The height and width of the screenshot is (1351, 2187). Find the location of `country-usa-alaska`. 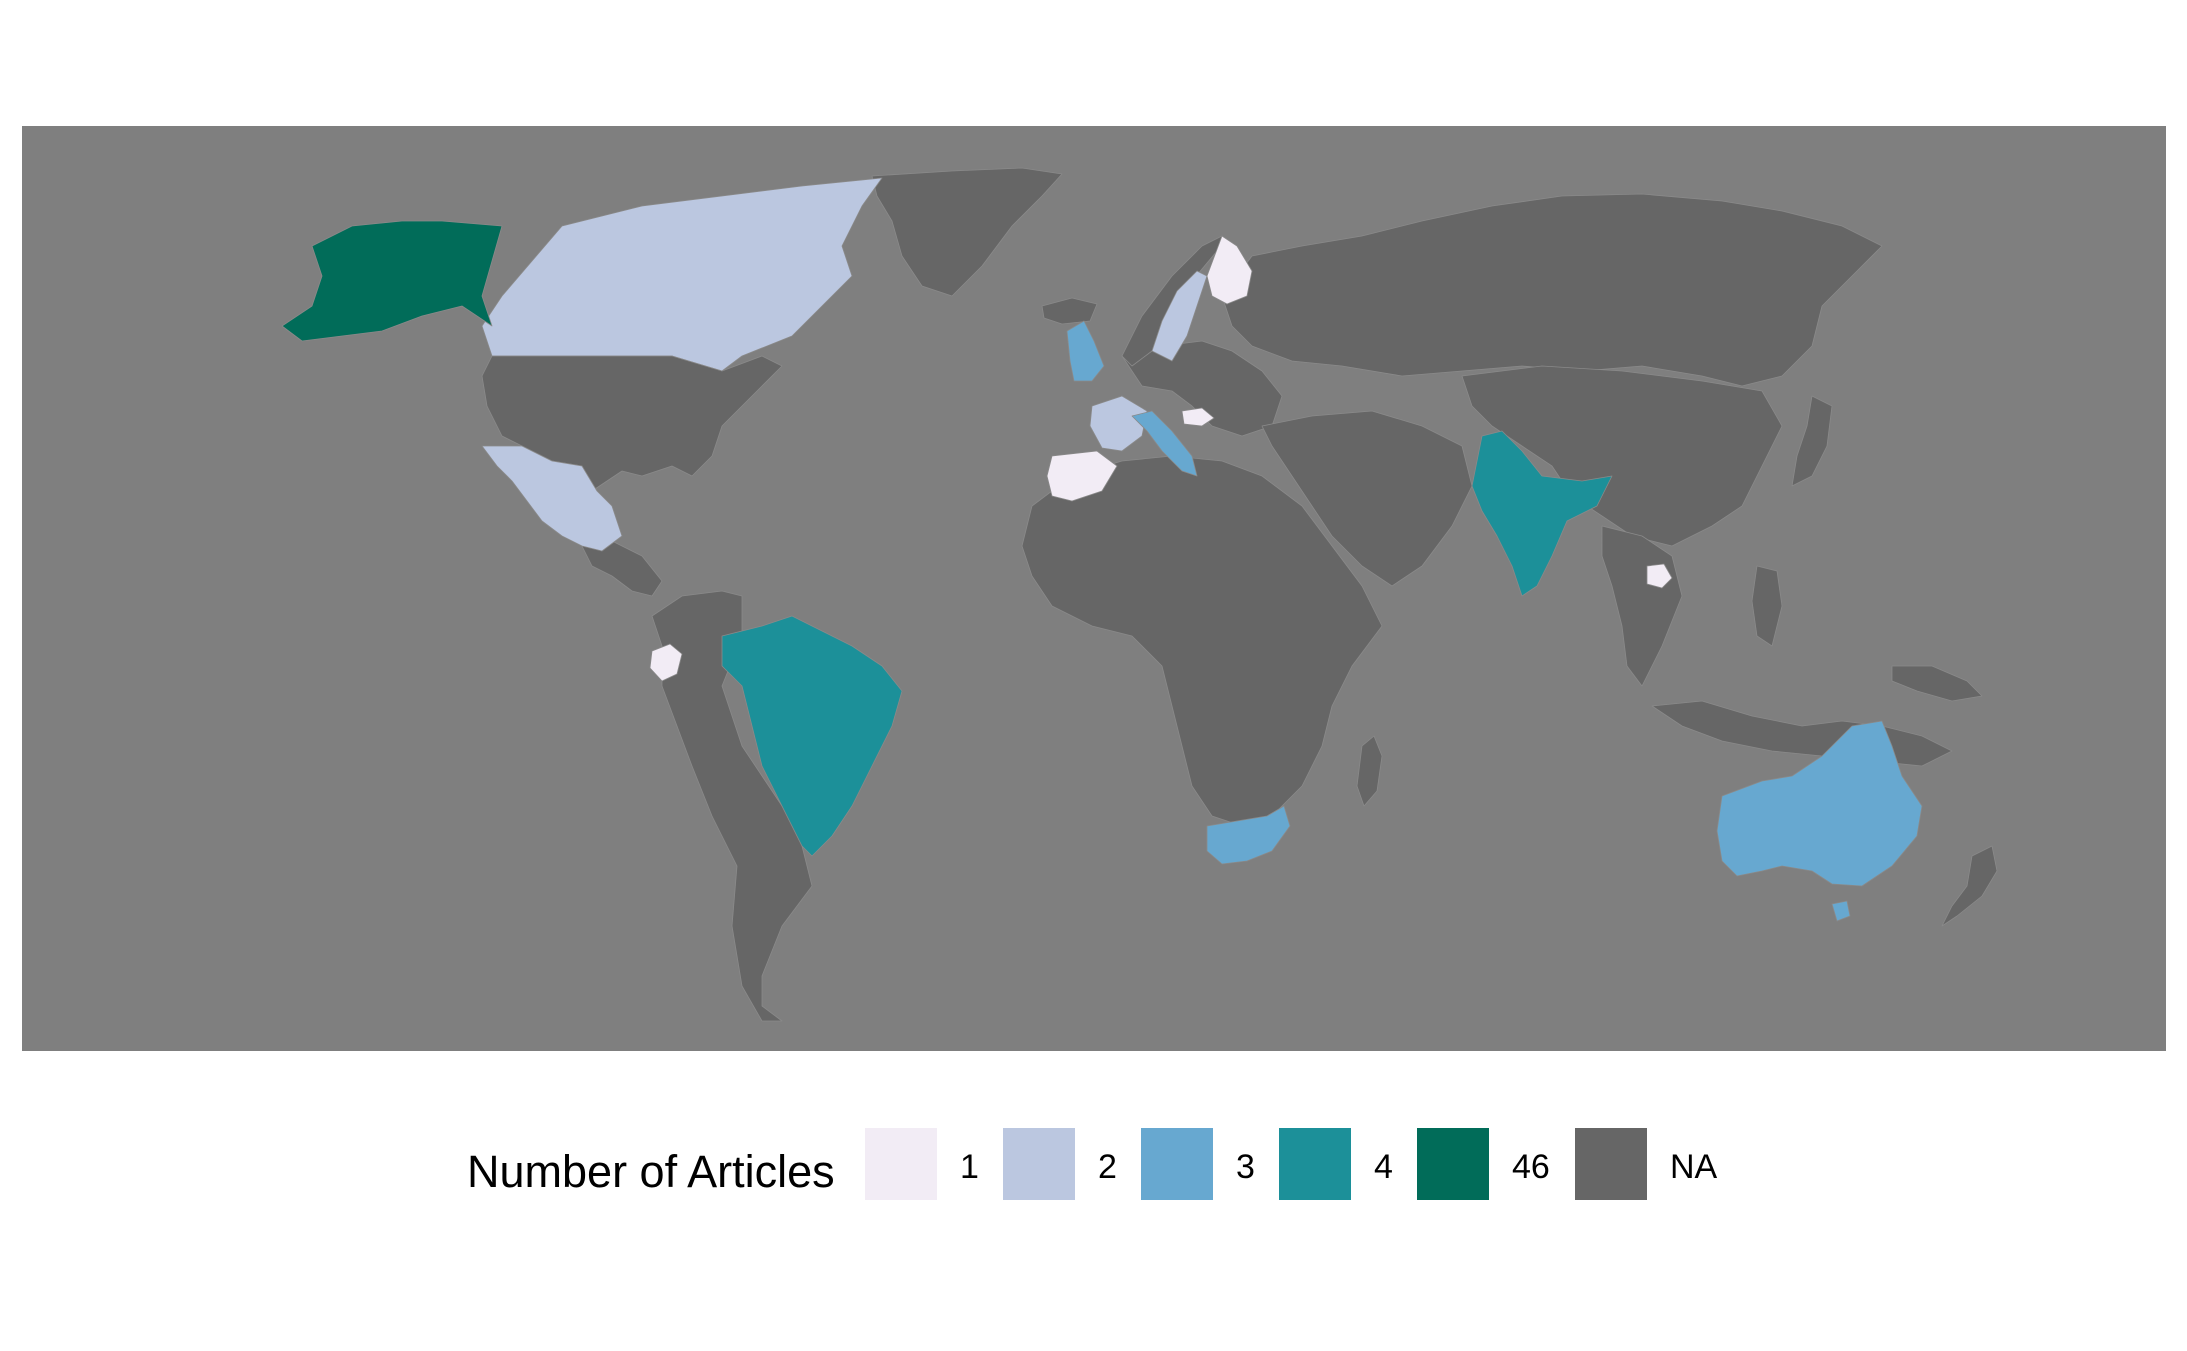

country-usa-alaska is located at coordinates (392, 281).